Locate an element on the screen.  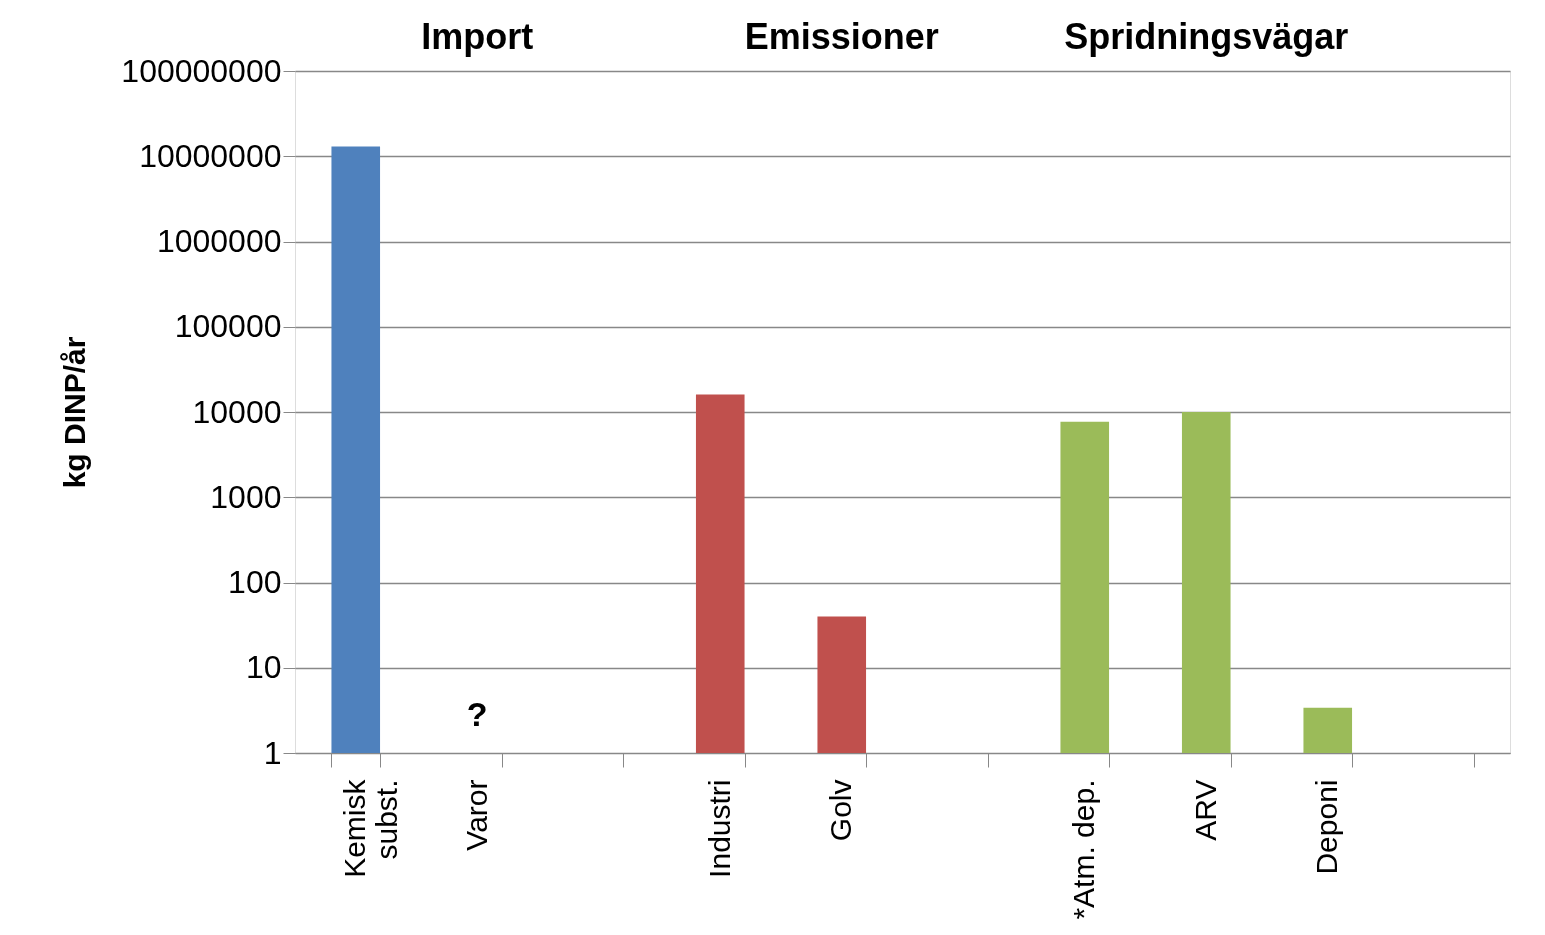
annotation: ? is located at coordinates (477, 714).